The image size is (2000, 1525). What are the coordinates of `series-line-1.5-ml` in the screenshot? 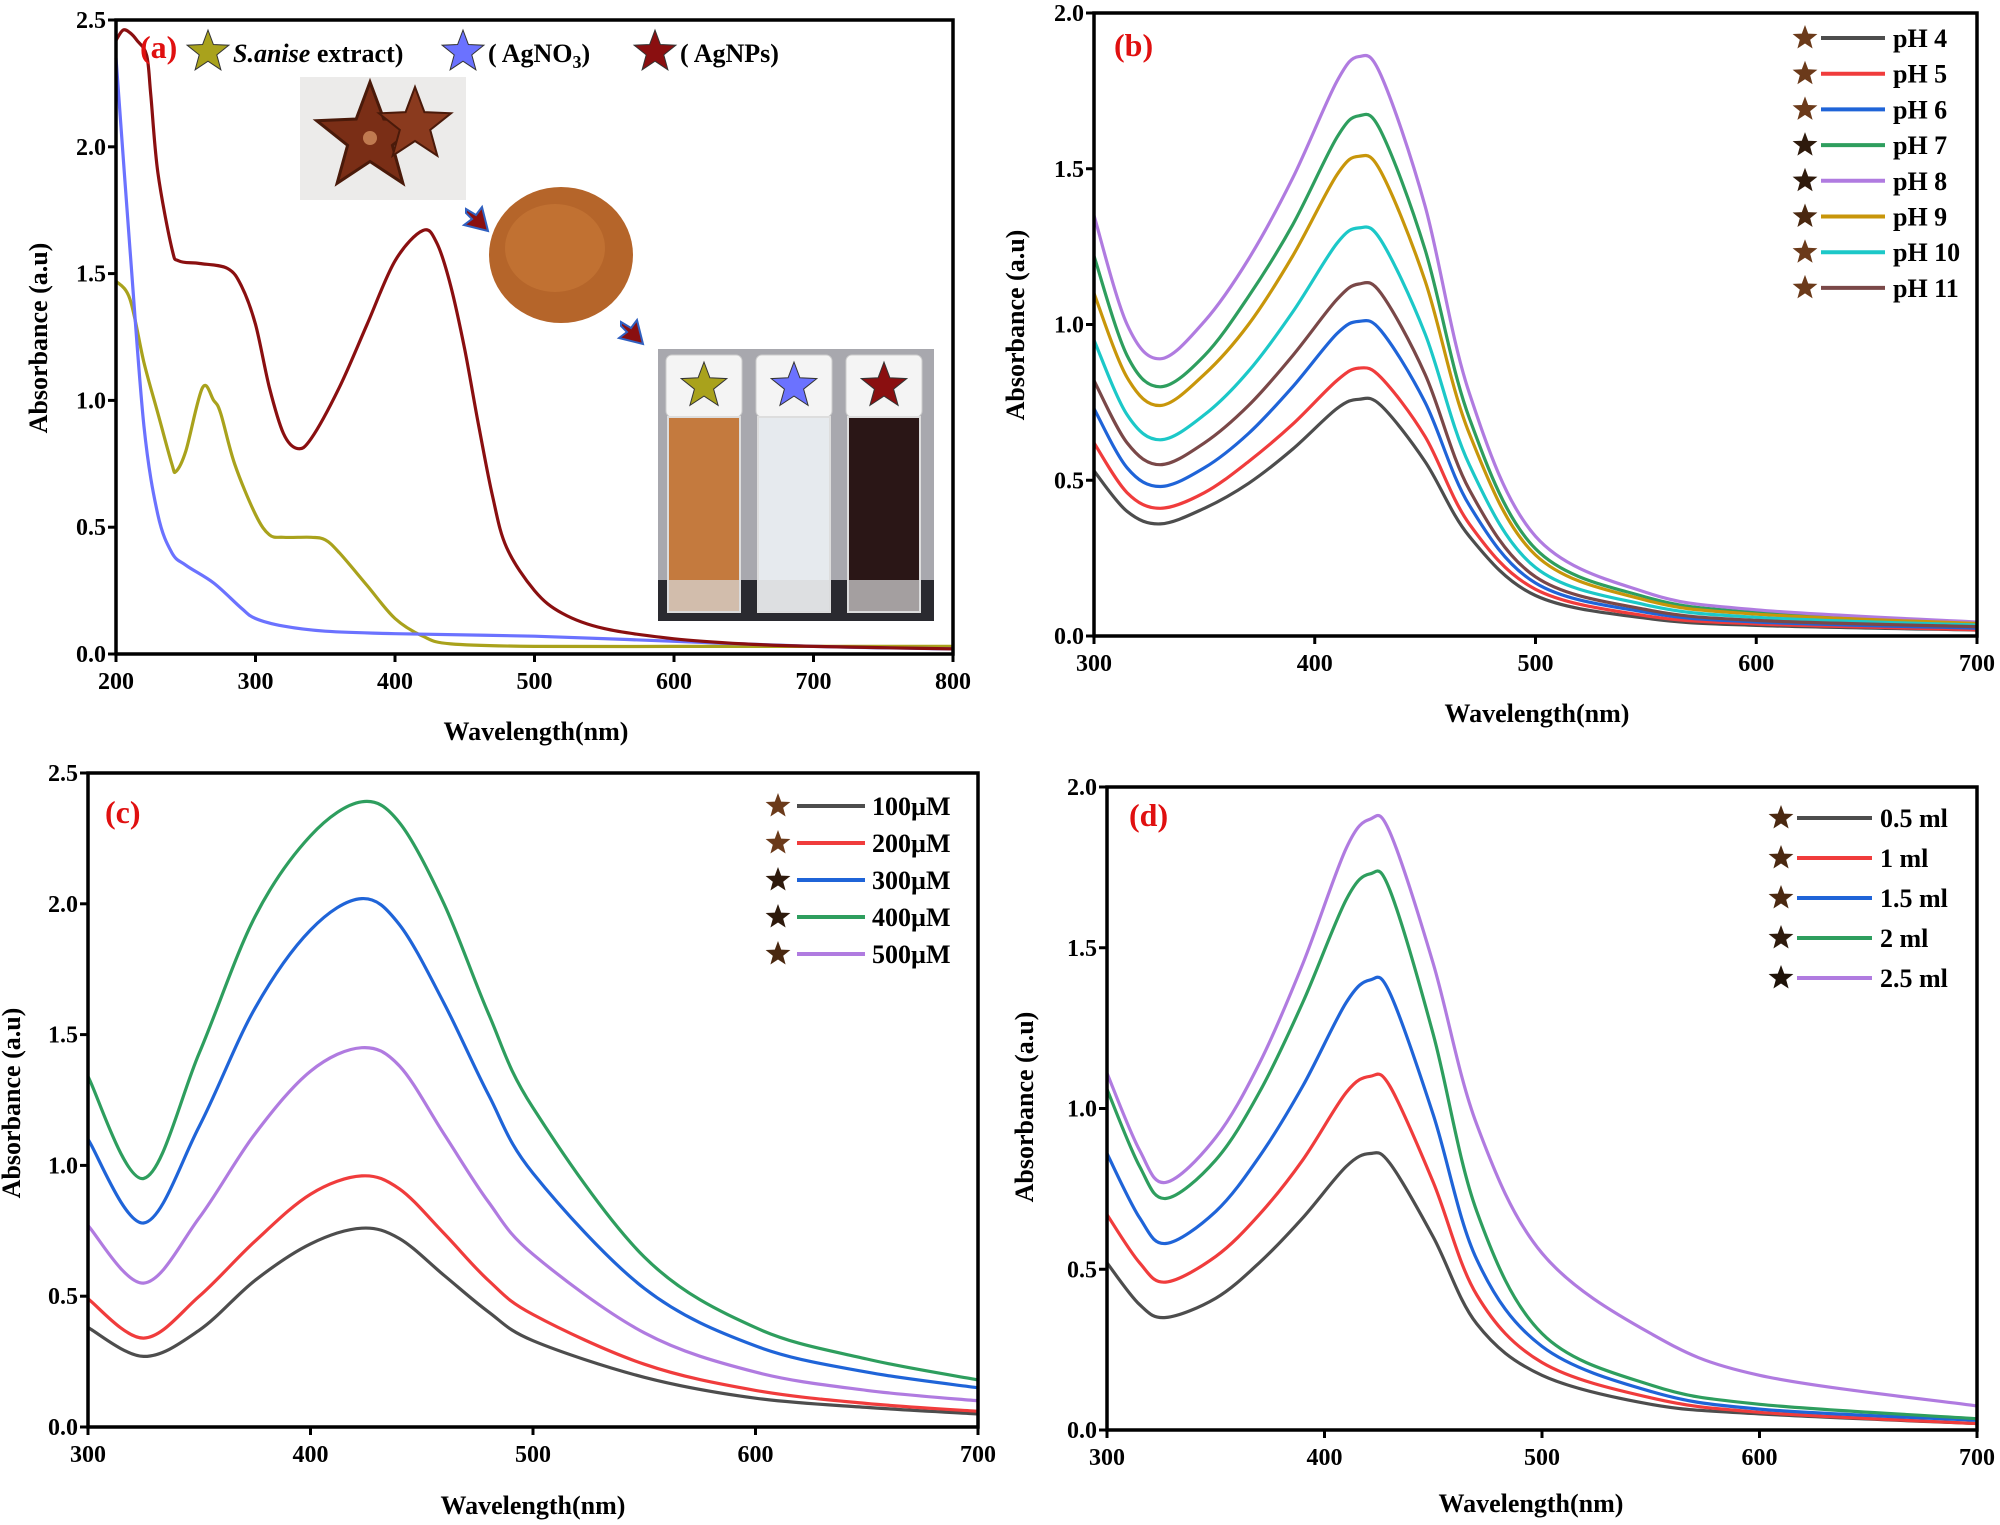 It's located at (1541, 1198).